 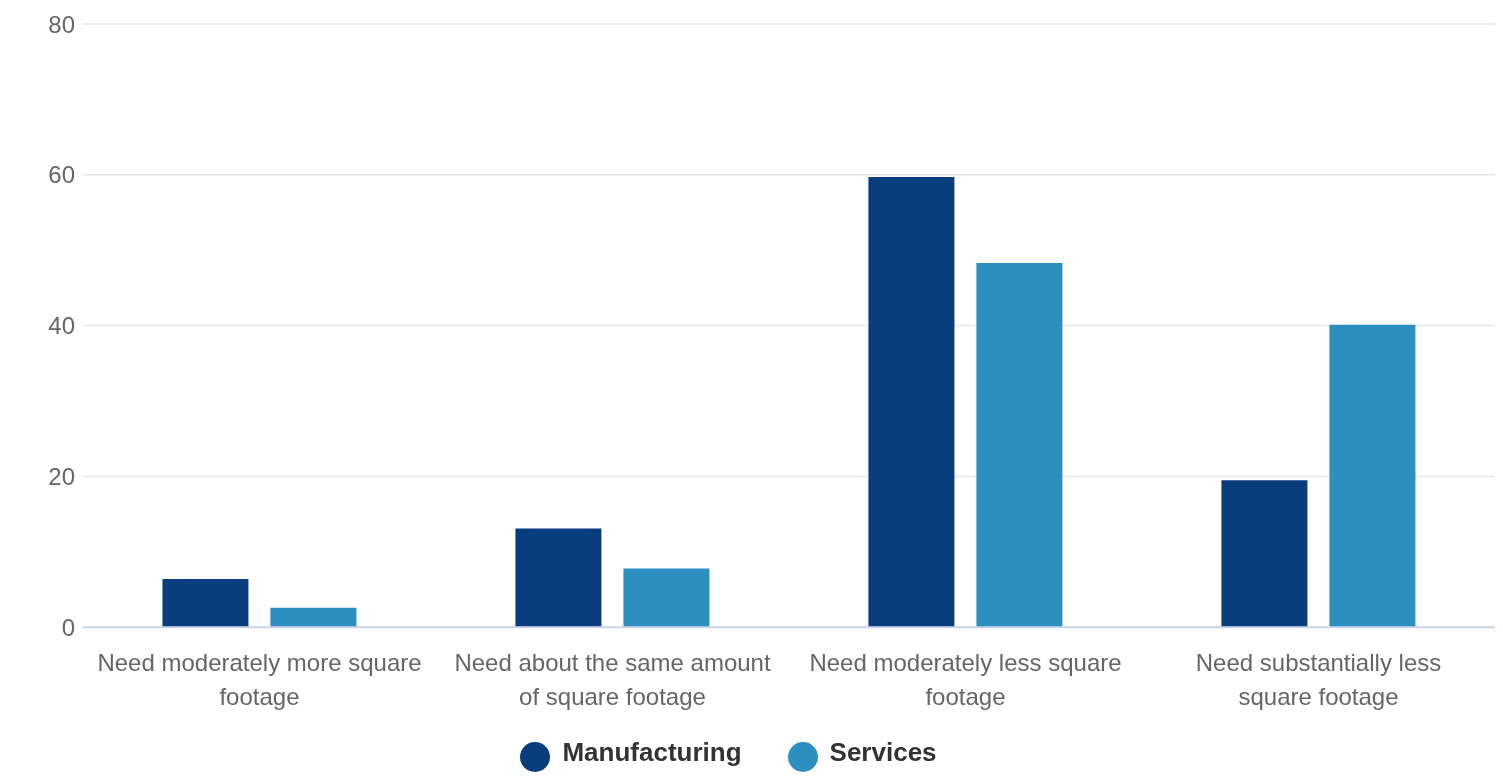 What do you see at coordinates (68, 627) in the screenshot?
I see `y-tick-label: 0` at bounding box center [68, 627].